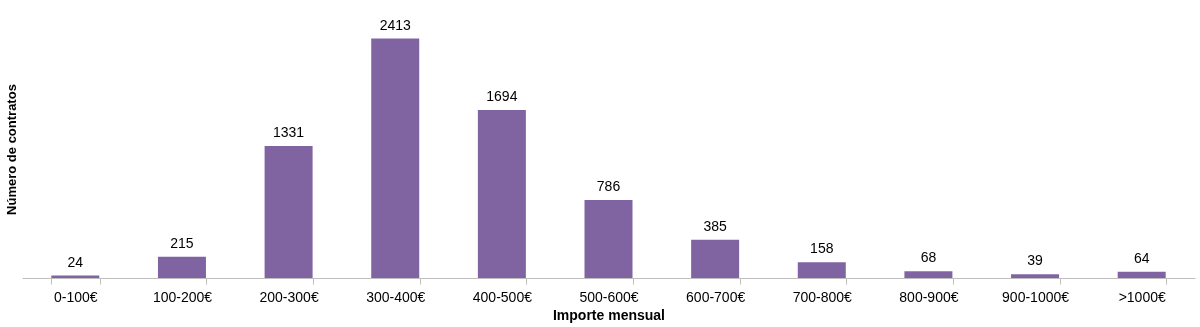 This screenshot has height=327, width=1200. Describe the element at coordinates (182, 296) in the screenshot. I see `x-tick-label: 100-200€` at that location.